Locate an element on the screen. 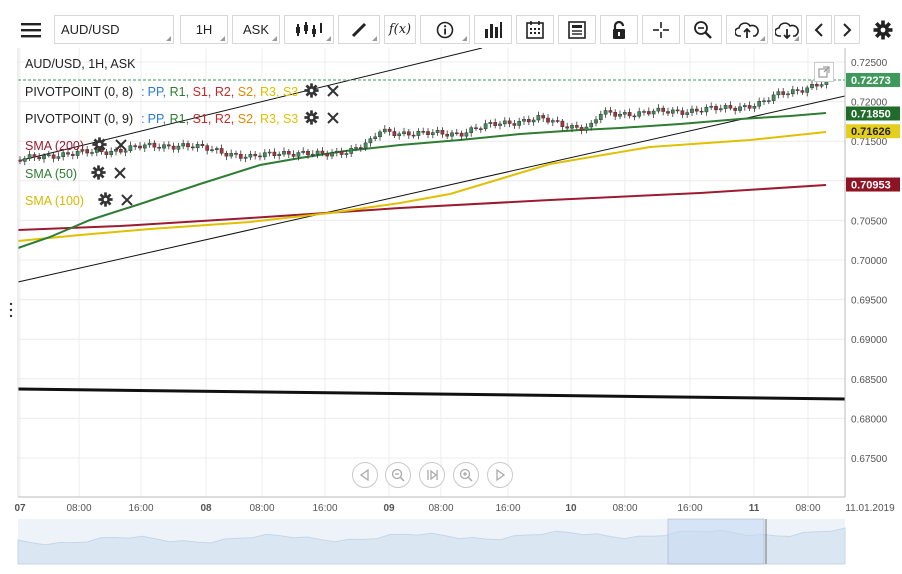  legend-sma-50: SMA (50) is located at coordinates (75, 174).